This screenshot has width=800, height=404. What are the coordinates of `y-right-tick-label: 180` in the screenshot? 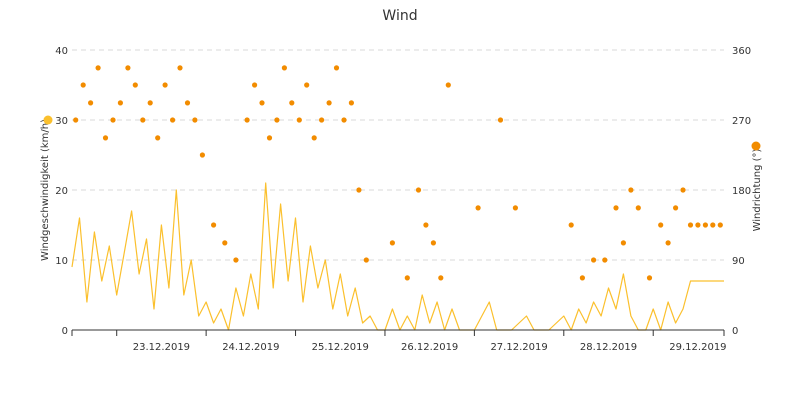 It's located at (741, 191).